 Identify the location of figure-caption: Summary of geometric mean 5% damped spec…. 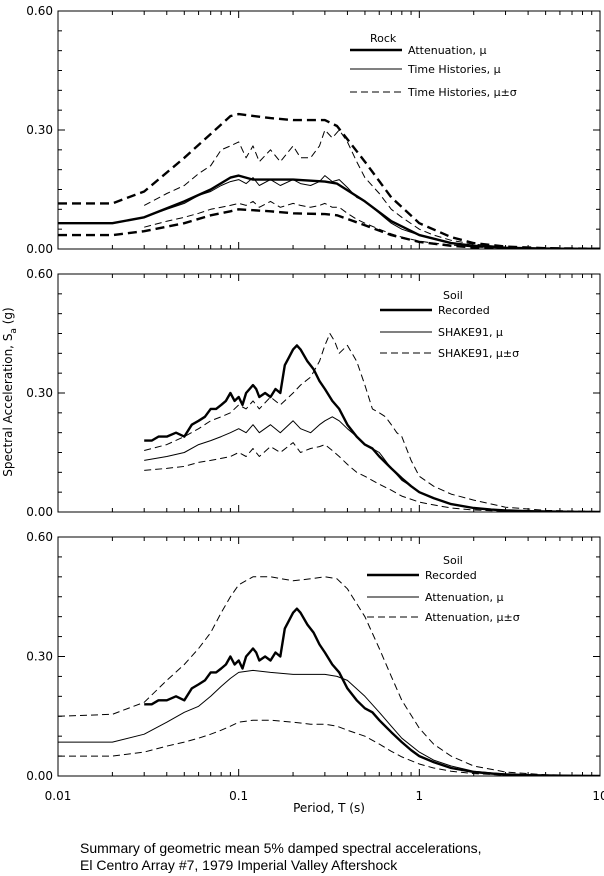
(330, 857).